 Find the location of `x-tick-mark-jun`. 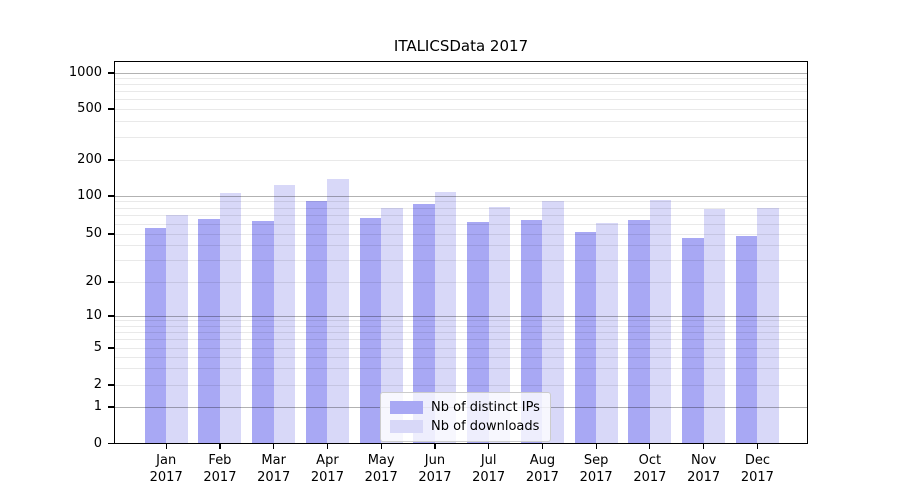

x-tick-mark-jun is located at coordinates (435, 446).